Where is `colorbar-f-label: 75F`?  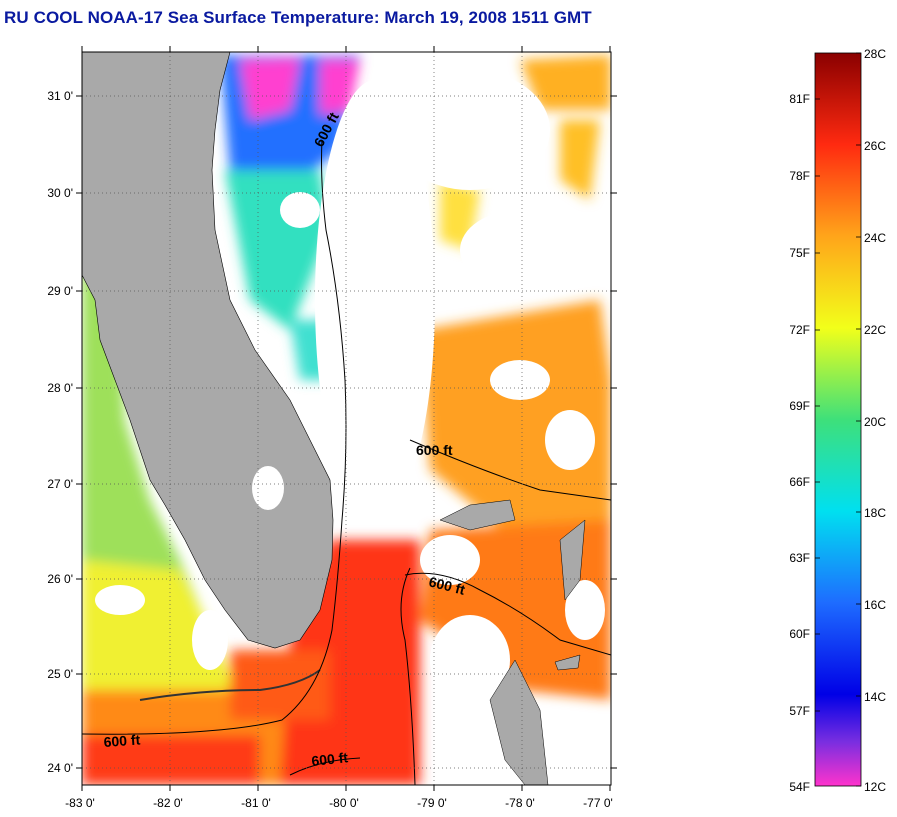
colorbar-f-label: 75F is located at coordinates (799, 253).